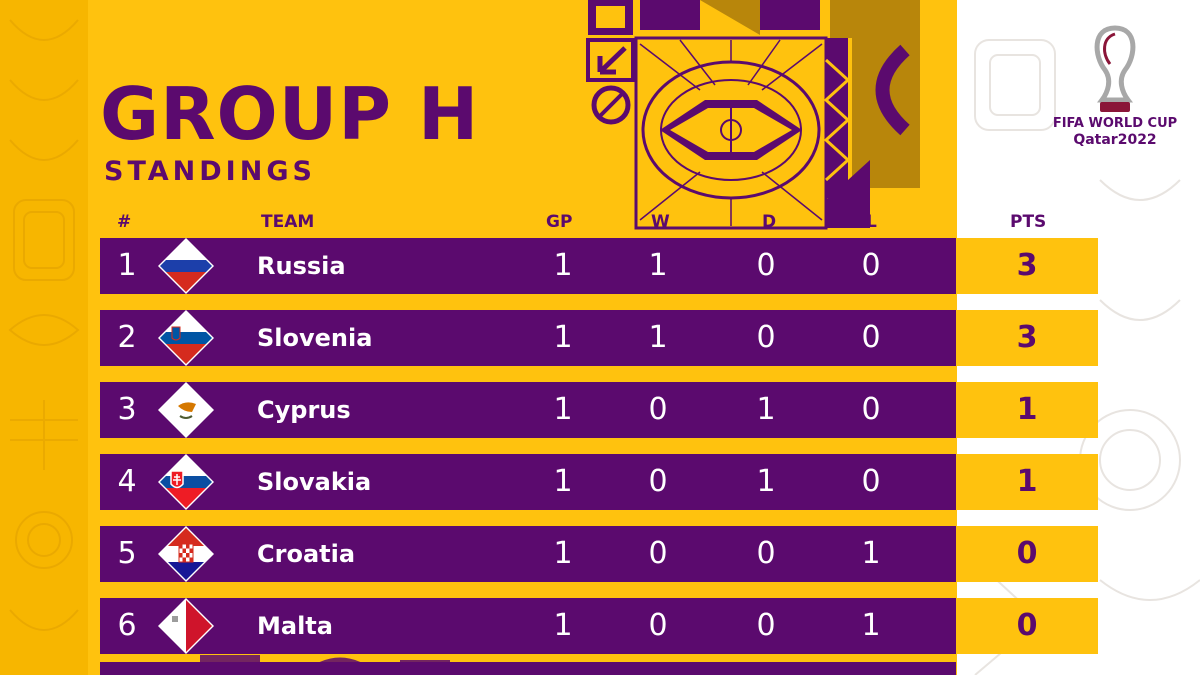 The width and height of the screenshot is (1200, 675). Describe the element at coordinates (871, 222) in the screenshot. I see `column-header-l: L` at that location.